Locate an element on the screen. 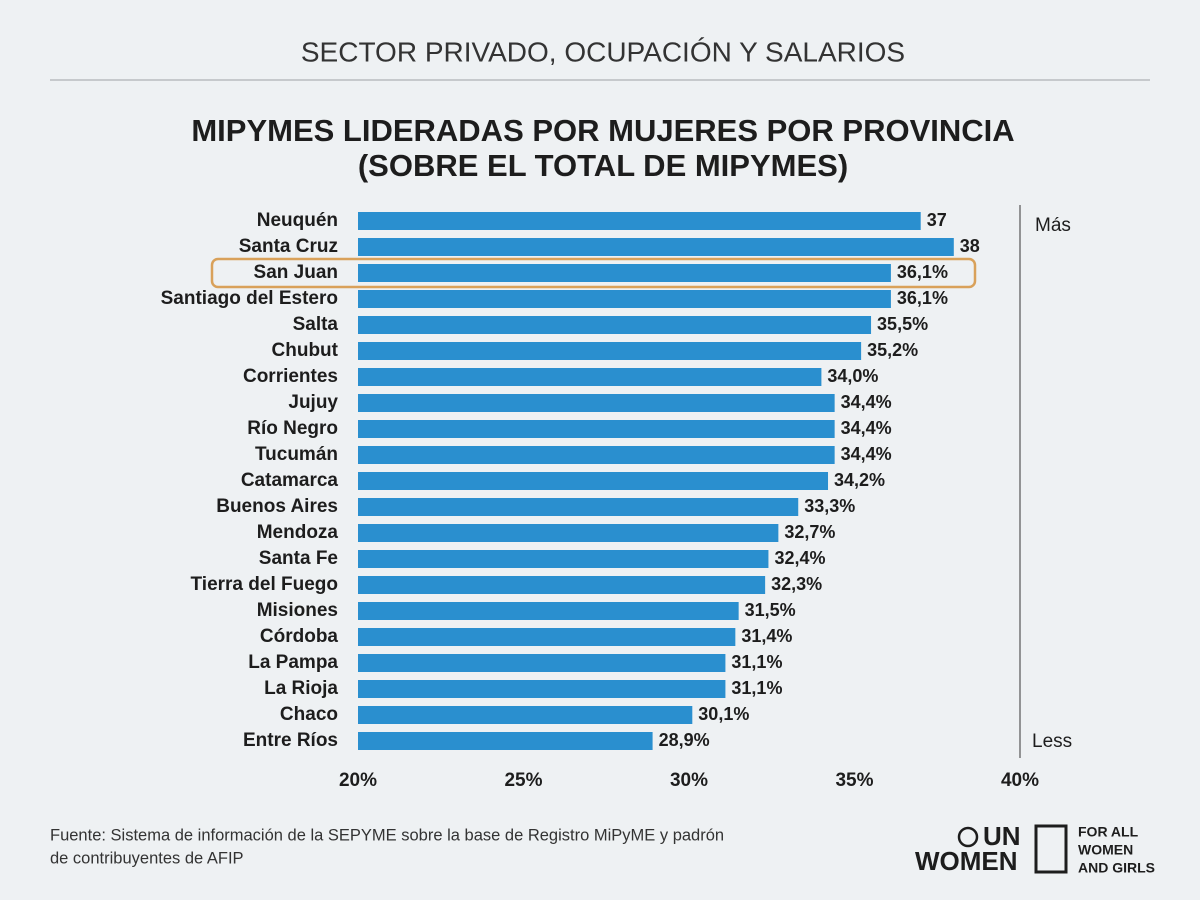 This screenshot has width=1200, height=900. category-label: Chubut is located at coordinates (305, 350).